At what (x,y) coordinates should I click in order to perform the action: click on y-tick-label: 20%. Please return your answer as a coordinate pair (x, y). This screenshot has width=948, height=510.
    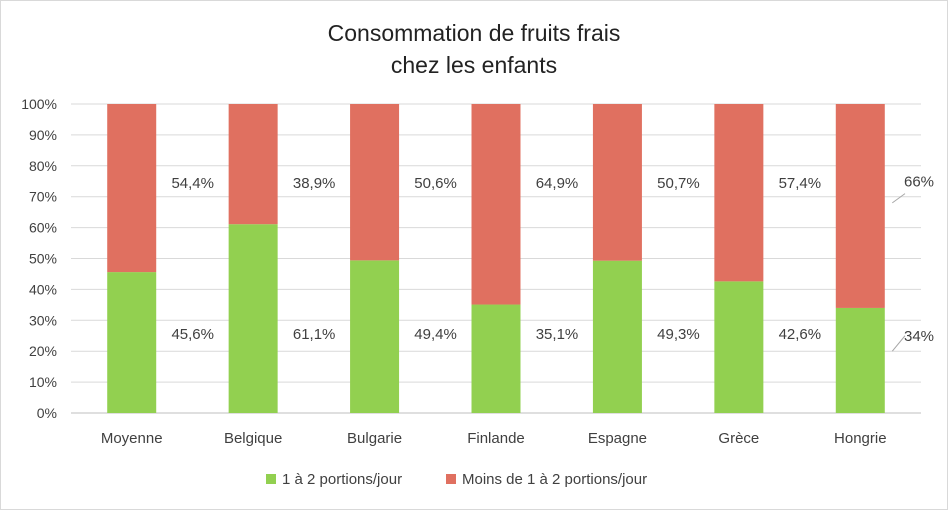
    Looking at the image, I should click on (43, 351).